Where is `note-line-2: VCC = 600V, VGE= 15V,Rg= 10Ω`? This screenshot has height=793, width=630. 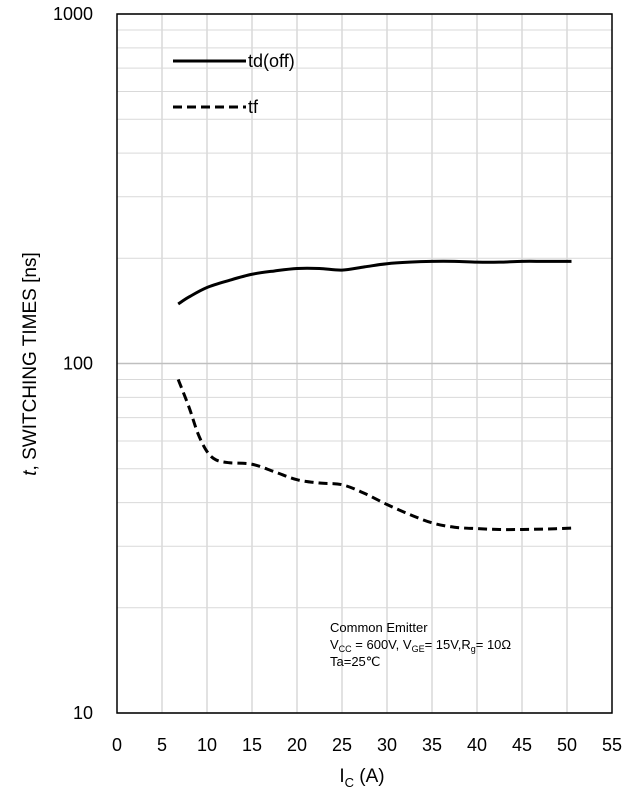
note-line-2: VCC = 600V, VGE= 15V,Rg= 10Ω is located at coordinates (420, 645).